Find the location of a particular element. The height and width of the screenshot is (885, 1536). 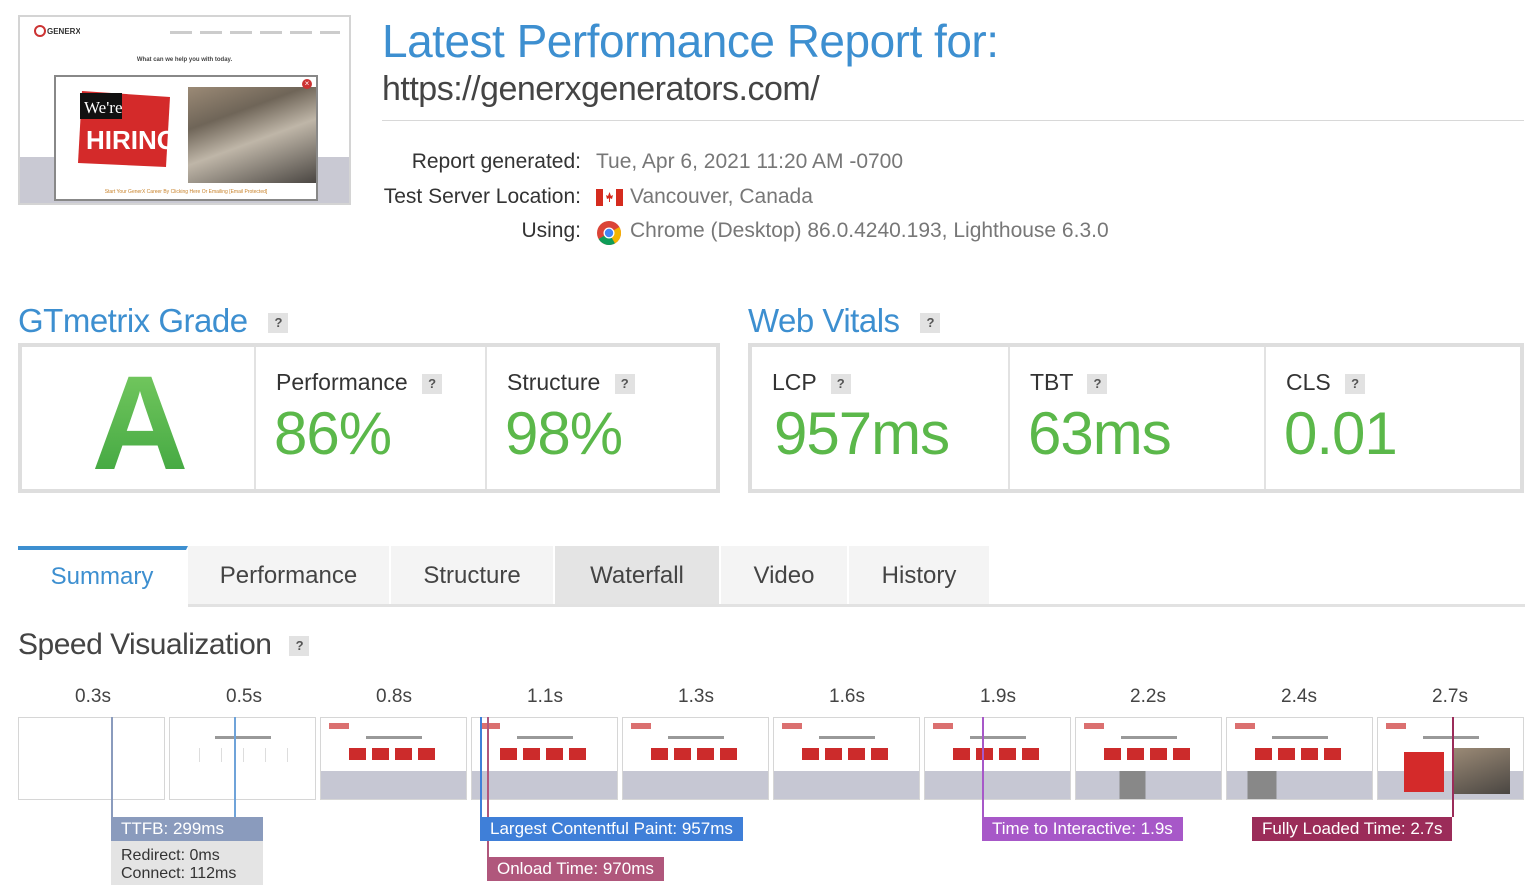

chrome-icon is located at coordinates (609, 233).